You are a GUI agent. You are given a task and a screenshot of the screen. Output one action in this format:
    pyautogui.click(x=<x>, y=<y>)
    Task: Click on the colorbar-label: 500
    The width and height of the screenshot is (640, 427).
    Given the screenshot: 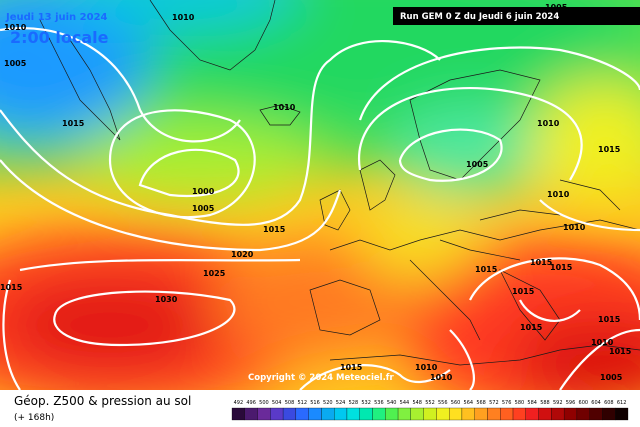 What is the action you would take?
    pyautogui.click(x=264, y=403)
    